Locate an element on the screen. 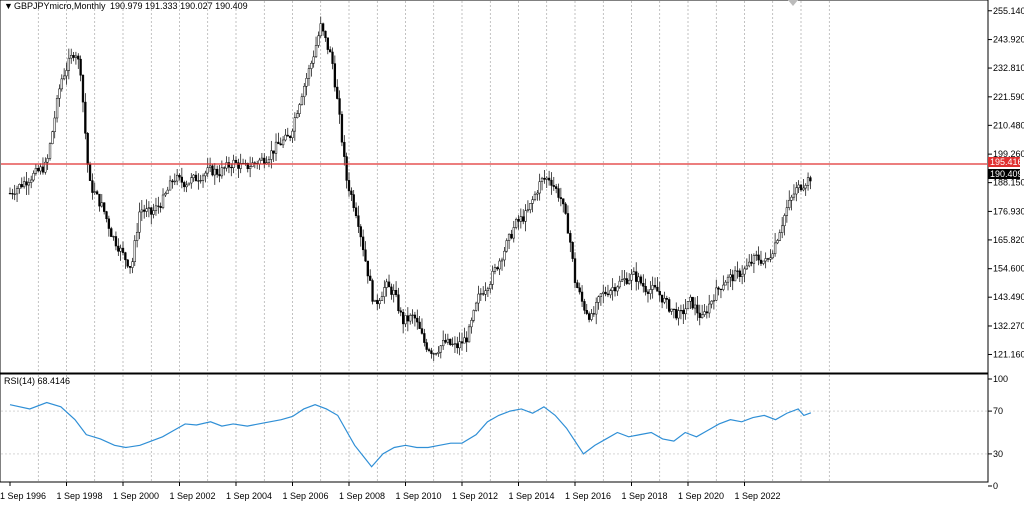 The image size is (1024, 507). rsi-y-tick-label: 70 is located at coordinates (998, 411).